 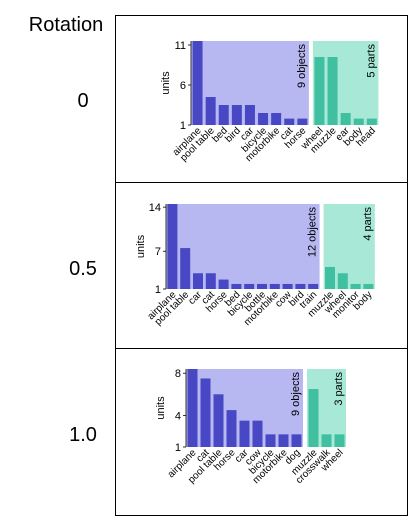 What do you see at coordinates (243, 246) in the screenshot?
I see `objects-background` at bounding box center [243, 246].